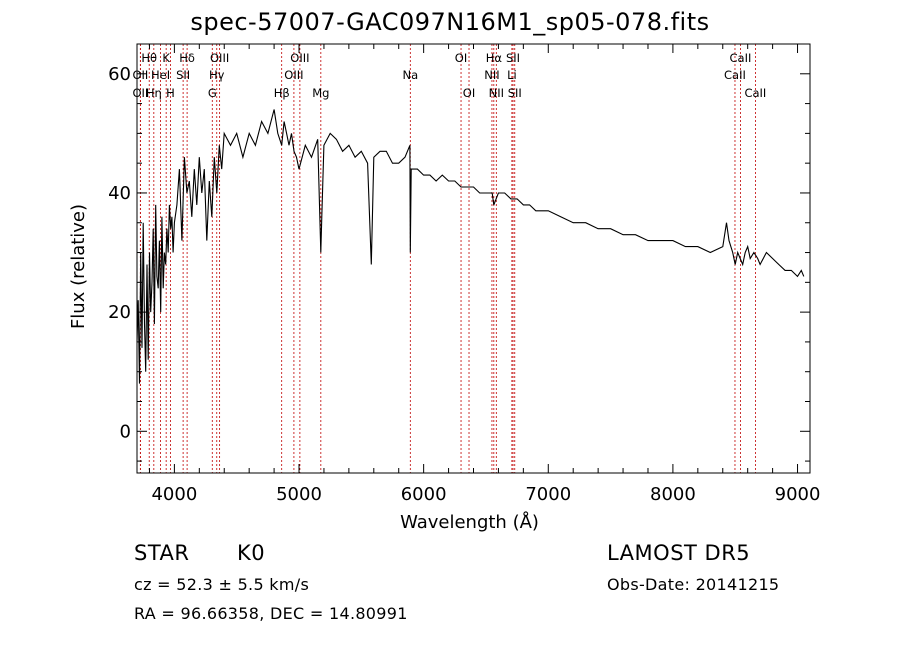 Image resolution: width=900 pixels, height=649 pixels. Describe the element at coordinates (174, 494) in the screenshot. I see `x-tick-label-0: 4000` at that location.